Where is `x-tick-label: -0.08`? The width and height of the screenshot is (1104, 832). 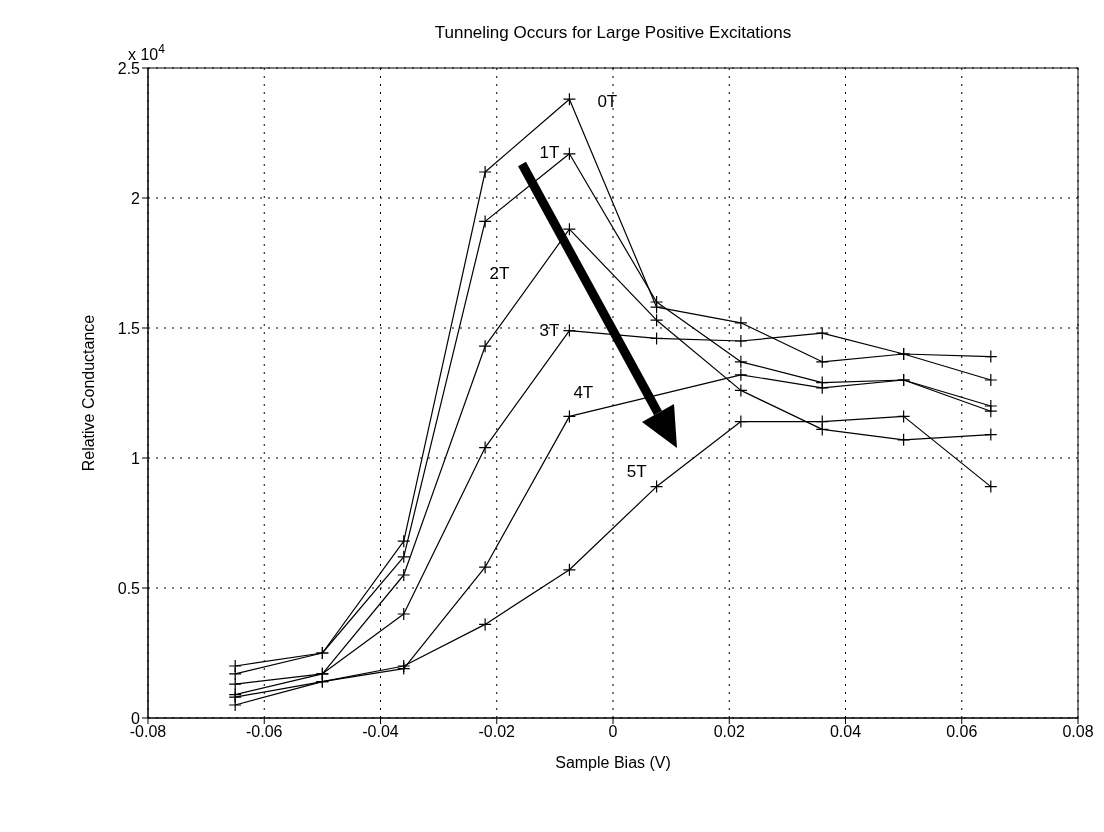 x-tick-label: -0.08 is located at coordinates (148, 732).